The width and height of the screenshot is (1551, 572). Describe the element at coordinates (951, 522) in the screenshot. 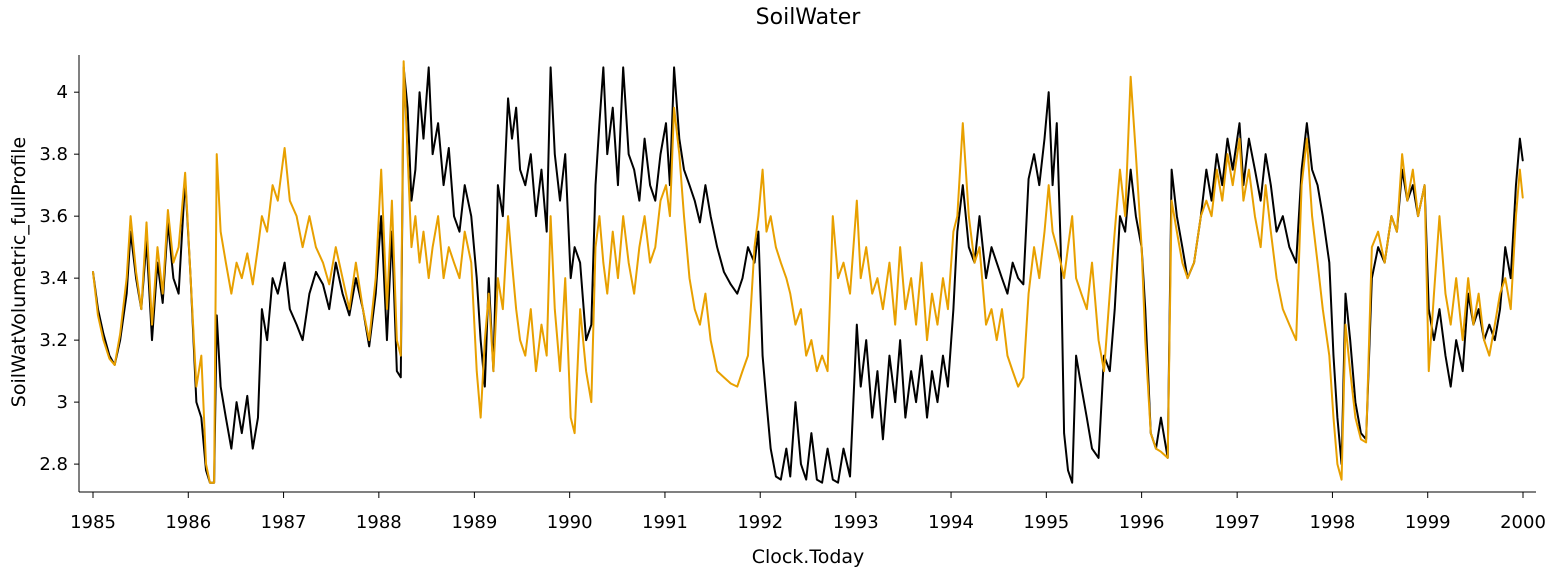

I see `x-tick-label: 1994` at that location.